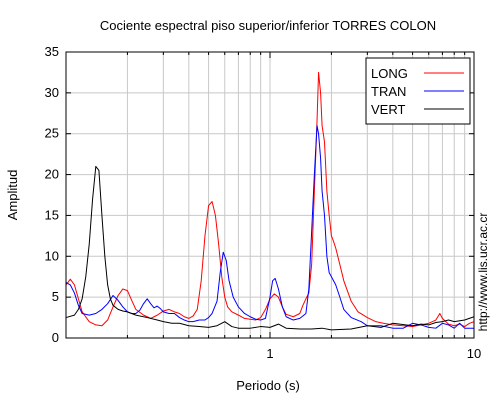  Describe the element at coordinates (474, 353) in the screenshot. I see `x-tick-label: 10` at that location.